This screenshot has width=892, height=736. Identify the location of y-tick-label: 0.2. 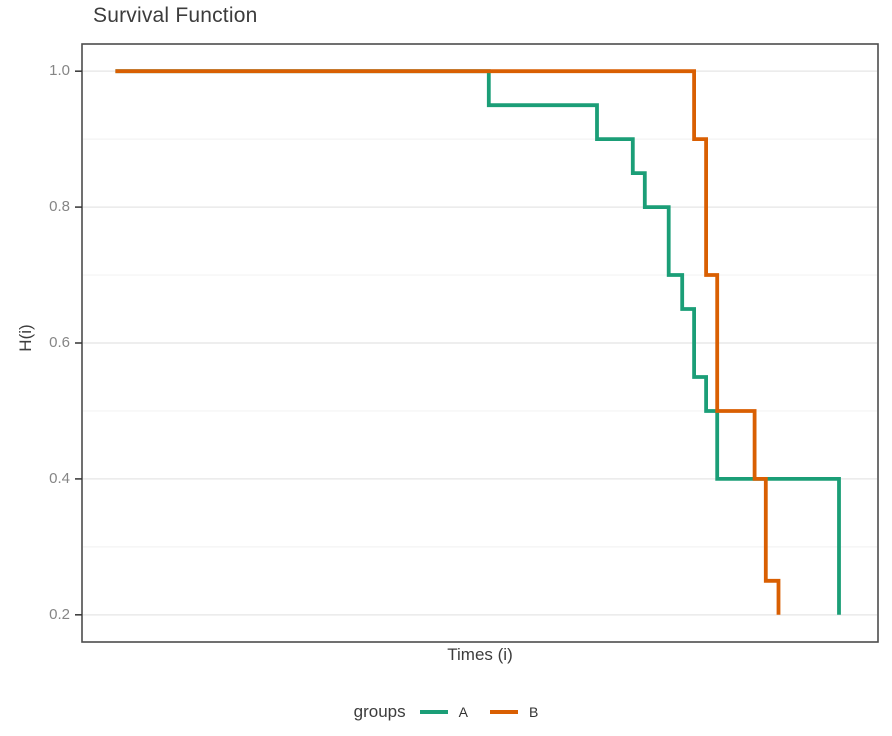
(59, 614).